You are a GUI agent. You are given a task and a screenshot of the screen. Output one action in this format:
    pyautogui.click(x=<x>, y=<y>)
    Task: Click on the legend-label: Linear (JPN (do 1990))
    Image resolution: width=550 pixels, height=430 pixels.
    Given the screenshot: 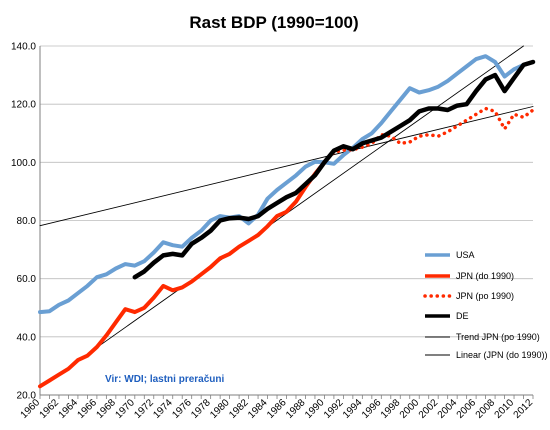 What is the action you would take?
    pyautogui.click(x=502, y=355)
    